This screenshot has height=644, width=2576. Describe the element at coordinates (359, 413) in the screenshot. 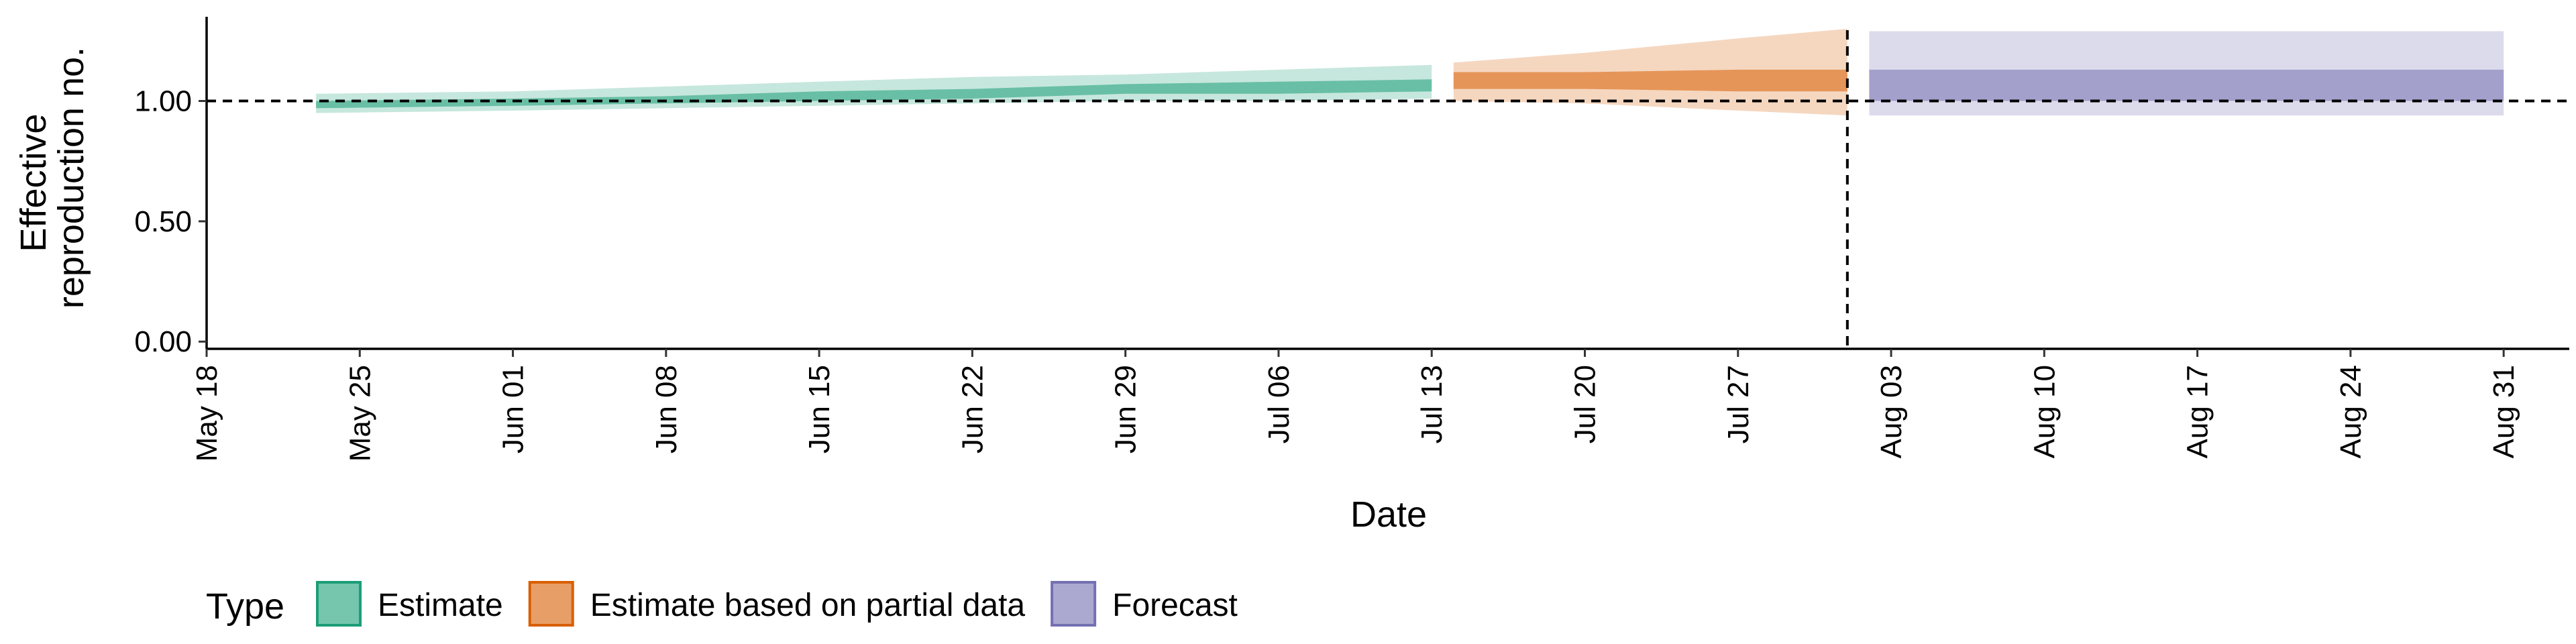

I see `x-tick-label-1: May 25` at that location.